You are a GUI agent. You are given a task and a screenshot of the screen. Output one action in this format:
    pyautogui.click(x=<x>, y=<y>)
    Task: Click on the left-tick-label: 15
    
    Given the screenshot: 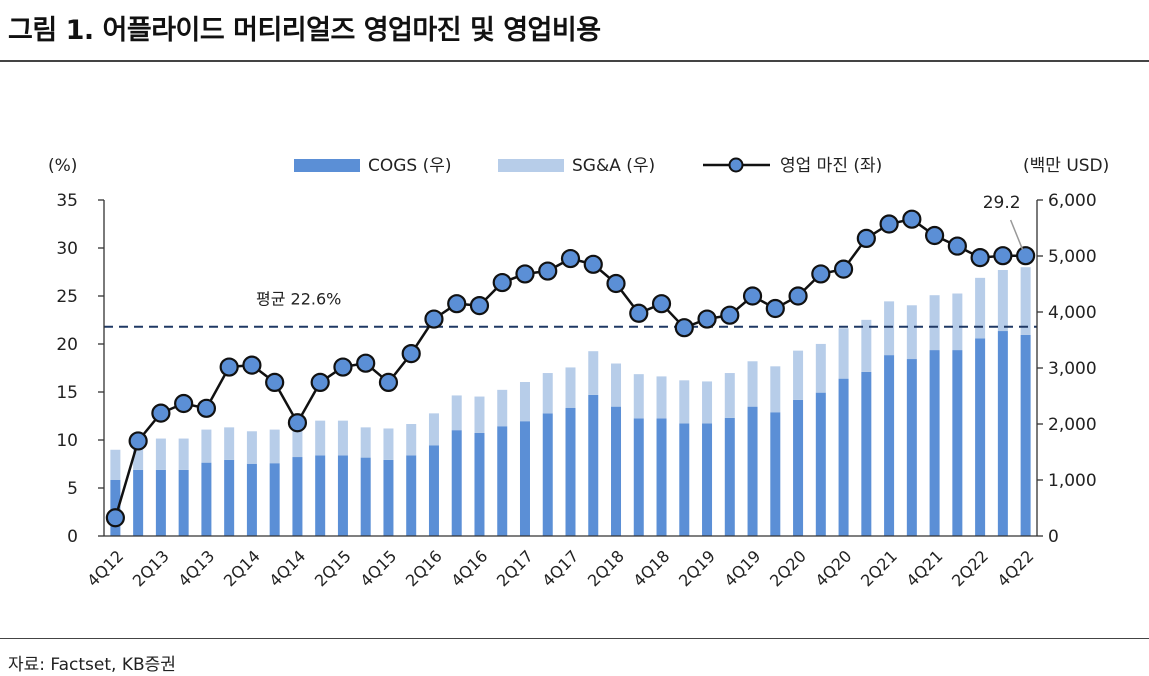 What is the action you would take?
    pyautogui.click(x=67, y=393)
    